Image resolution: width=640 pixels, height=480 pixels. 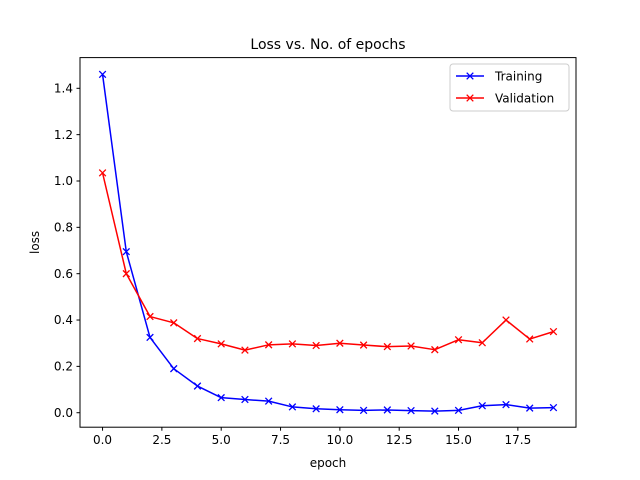 I want to click on y-tick-label: 0.0, so click(x=63, y=413).